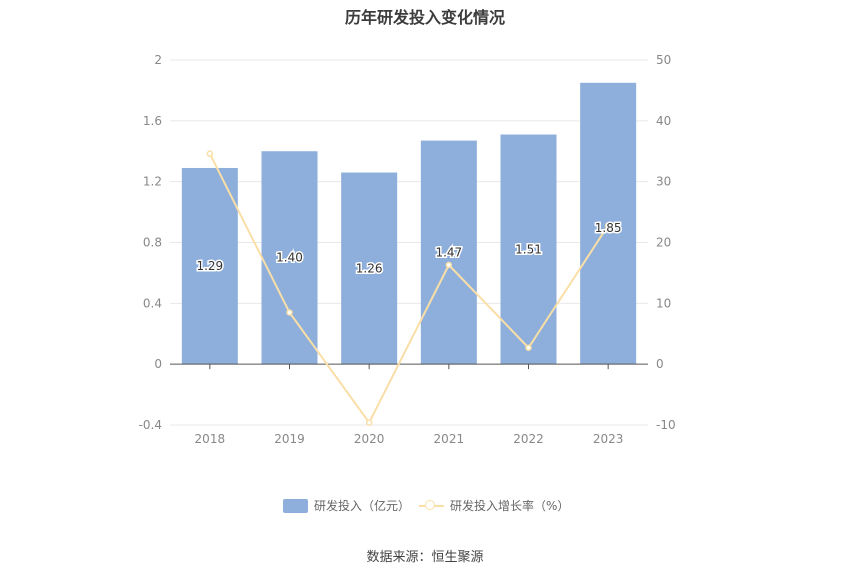 The width and height of the screenshot is (850, 575). I want to click on bar-data-label: 1.26, so click(369, 268).